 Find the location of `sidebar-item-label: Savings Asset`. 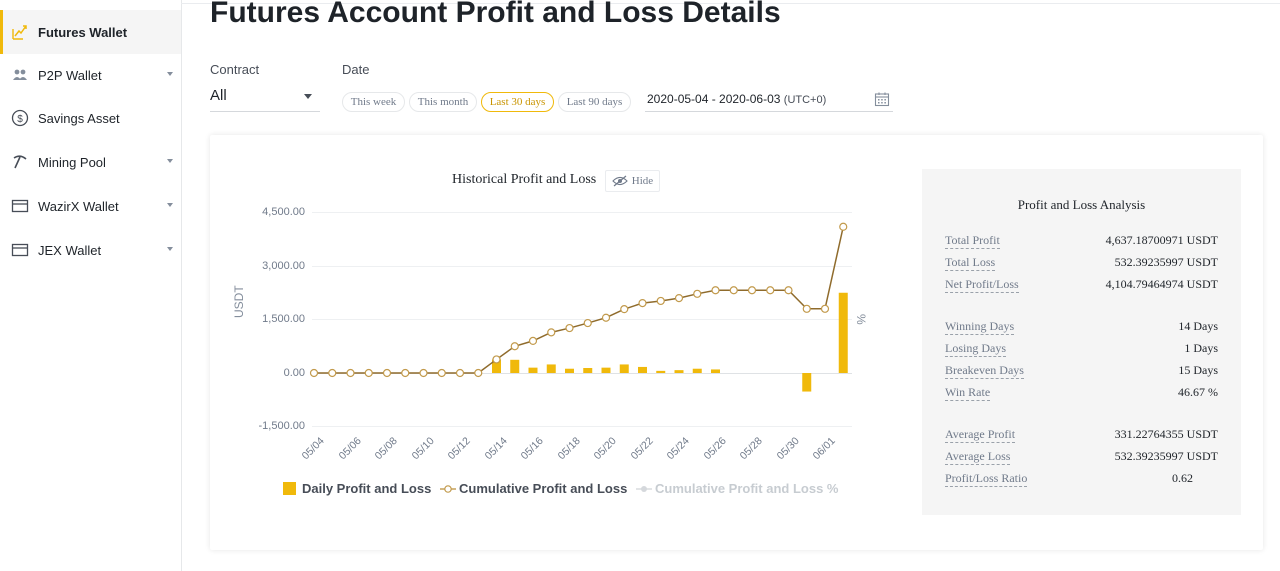

sidebar-item-label: Savings Asset is located at coordinates (79, 118).